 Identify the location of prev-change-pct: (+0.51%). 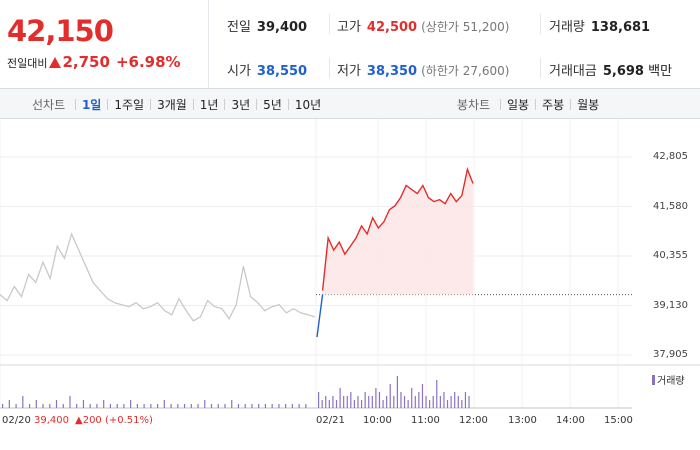
(128, 420).